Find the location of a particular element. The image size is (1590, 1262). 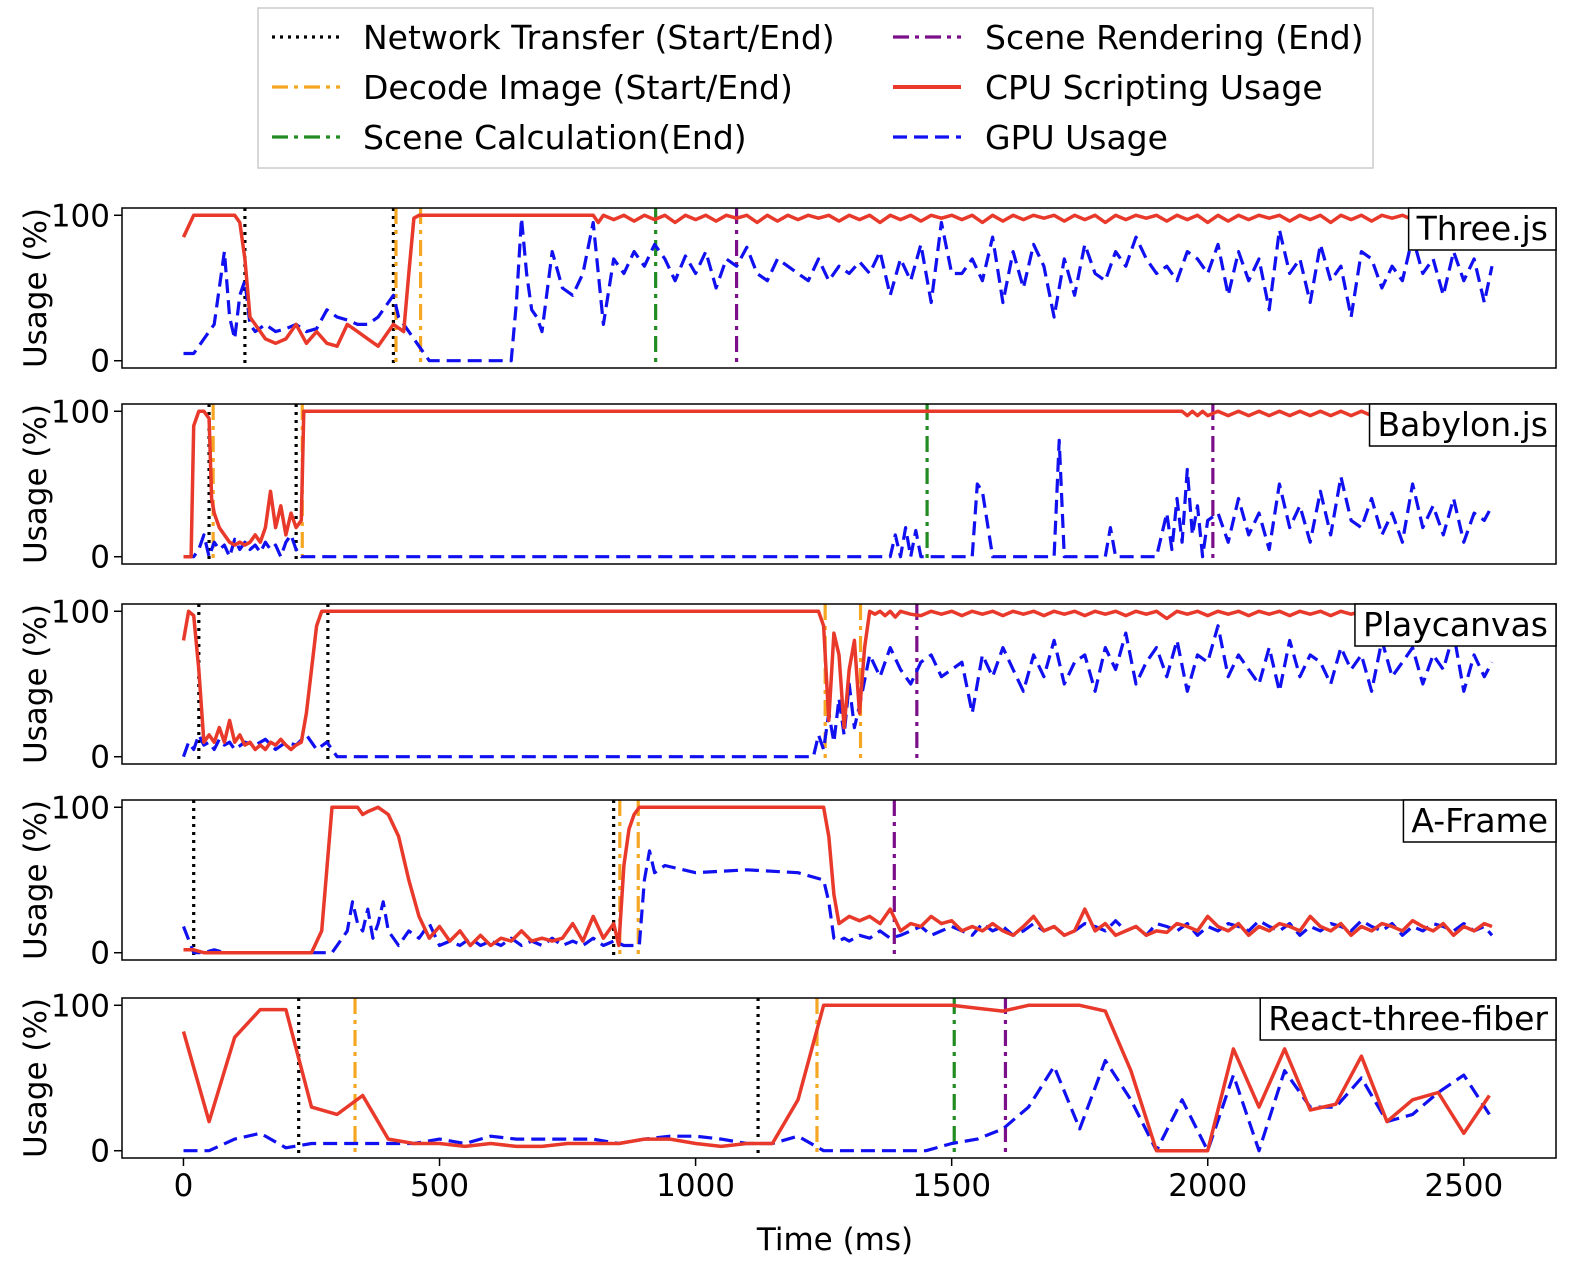

y-tick-label-a-frame-100: 100 is located at coordinates (80, 808).